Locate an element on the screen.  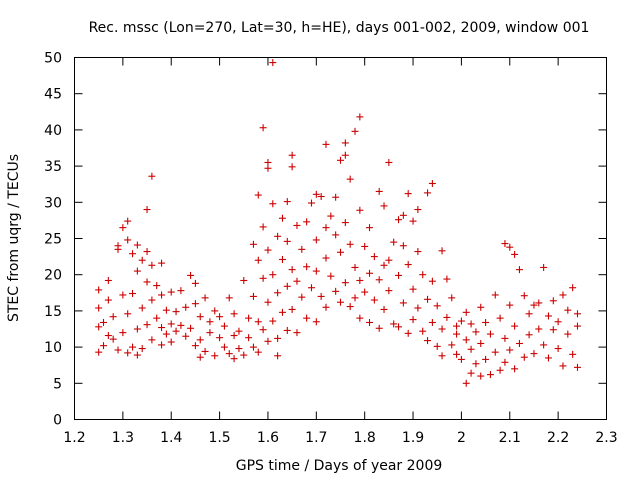
x-tick-label: 1.4 is located at coordinates (171, 438).